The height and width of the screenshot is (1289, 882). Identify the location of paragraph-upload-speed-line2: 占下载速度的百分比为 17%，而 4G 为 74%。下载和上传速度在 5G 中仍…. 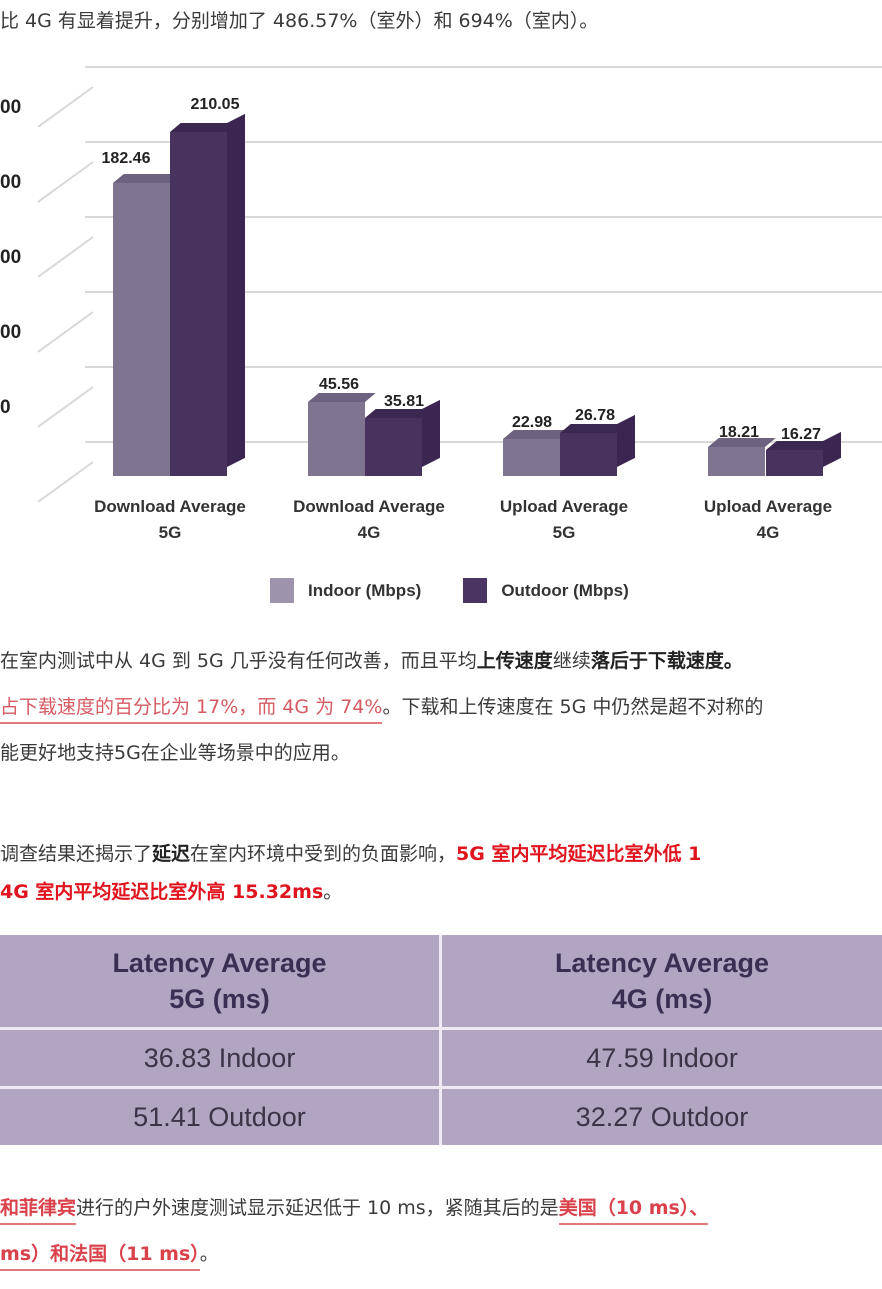
(381, 709).